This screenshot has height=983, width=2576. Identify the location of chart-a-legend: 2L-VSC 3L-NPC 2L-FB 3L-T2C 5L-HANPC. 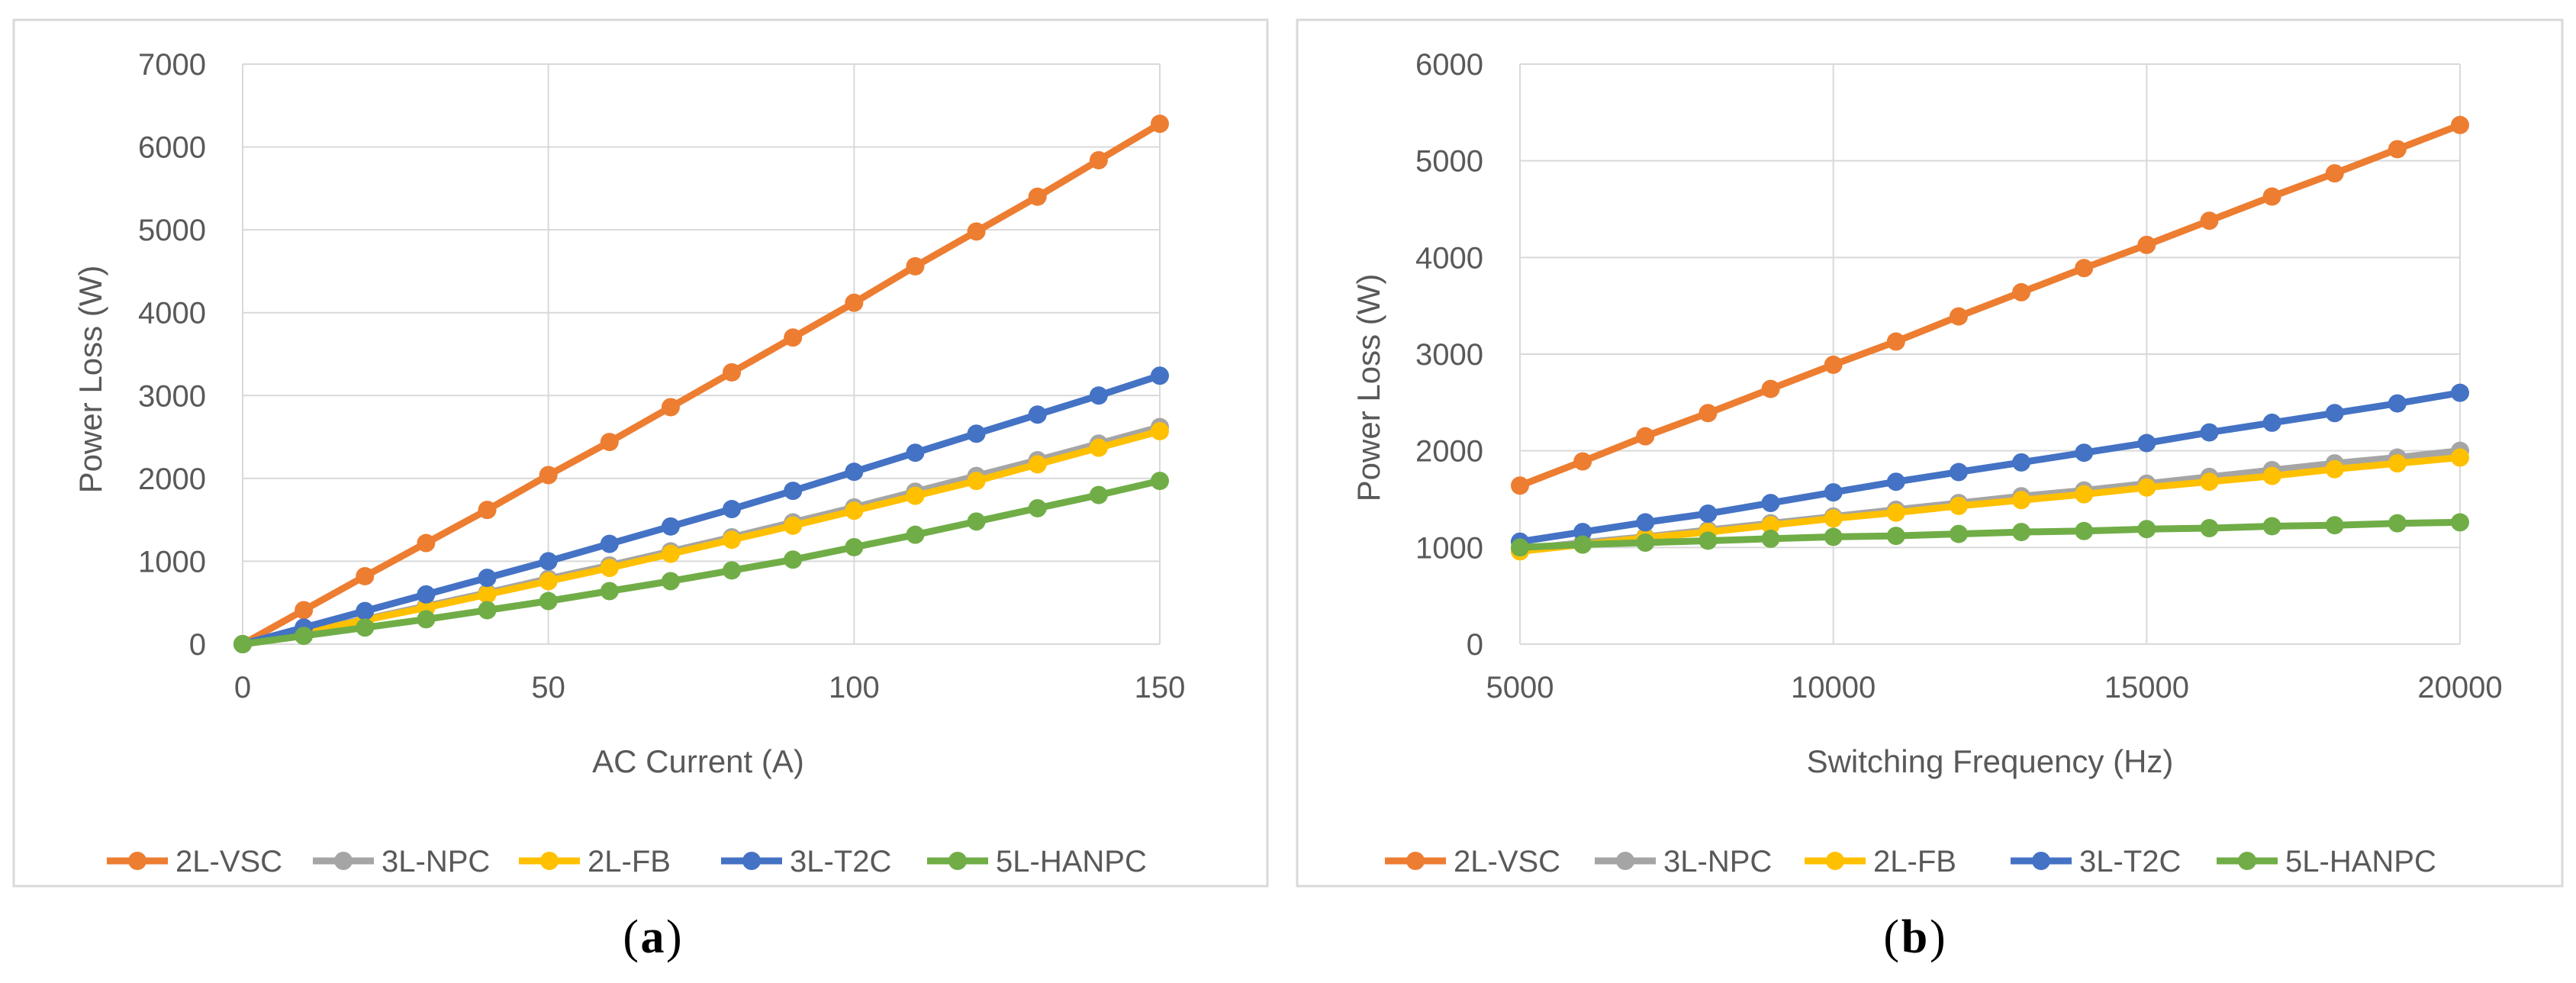
(627, 861).